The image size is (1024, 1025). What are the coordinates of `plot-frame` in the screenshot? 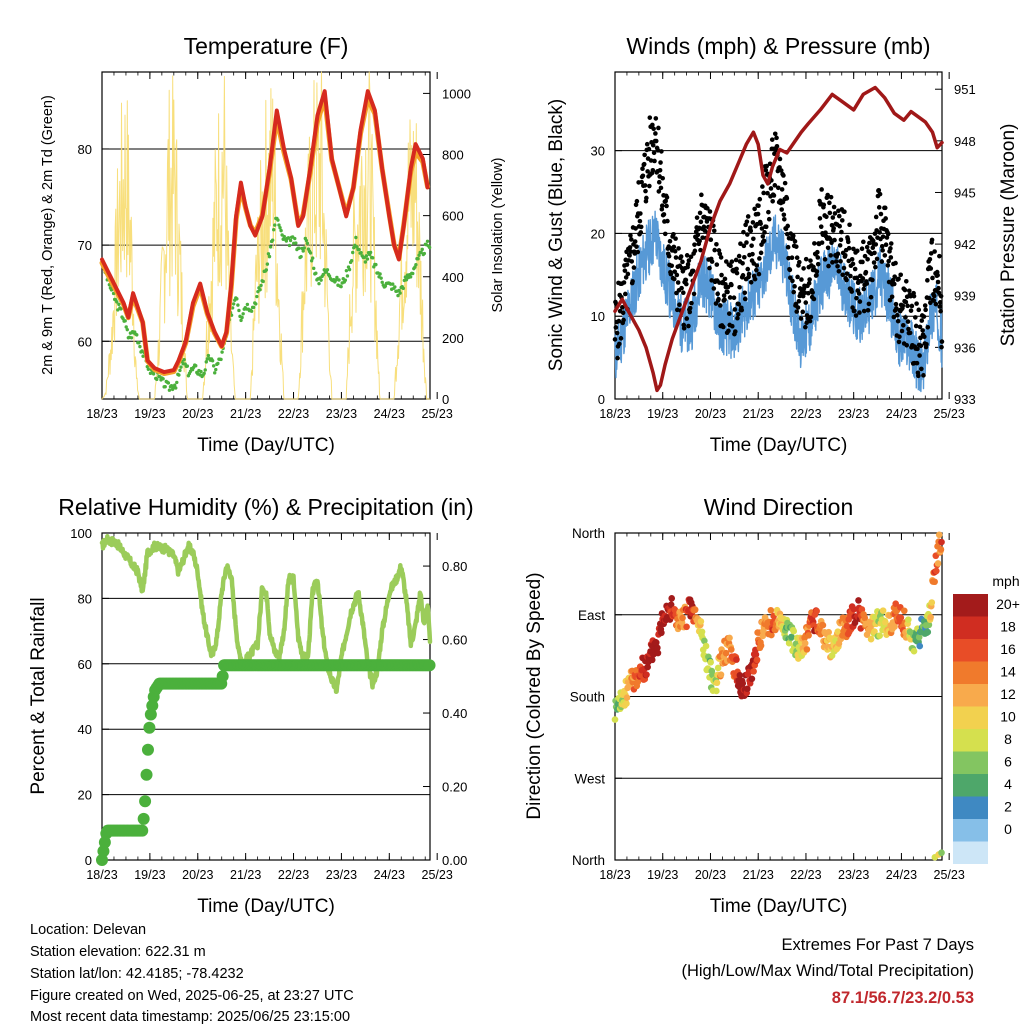 It's located at (266, 235).